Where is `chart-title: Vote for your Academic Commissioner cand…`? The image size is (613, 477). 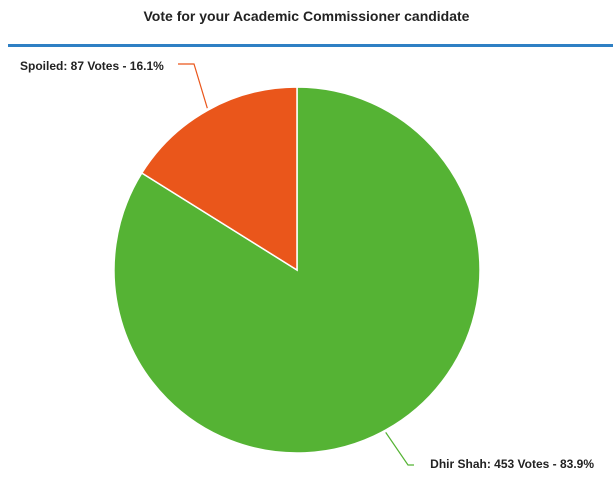 chart-title: Vote for your Academic Commissioner cand… is located at coordinates (306, 16).